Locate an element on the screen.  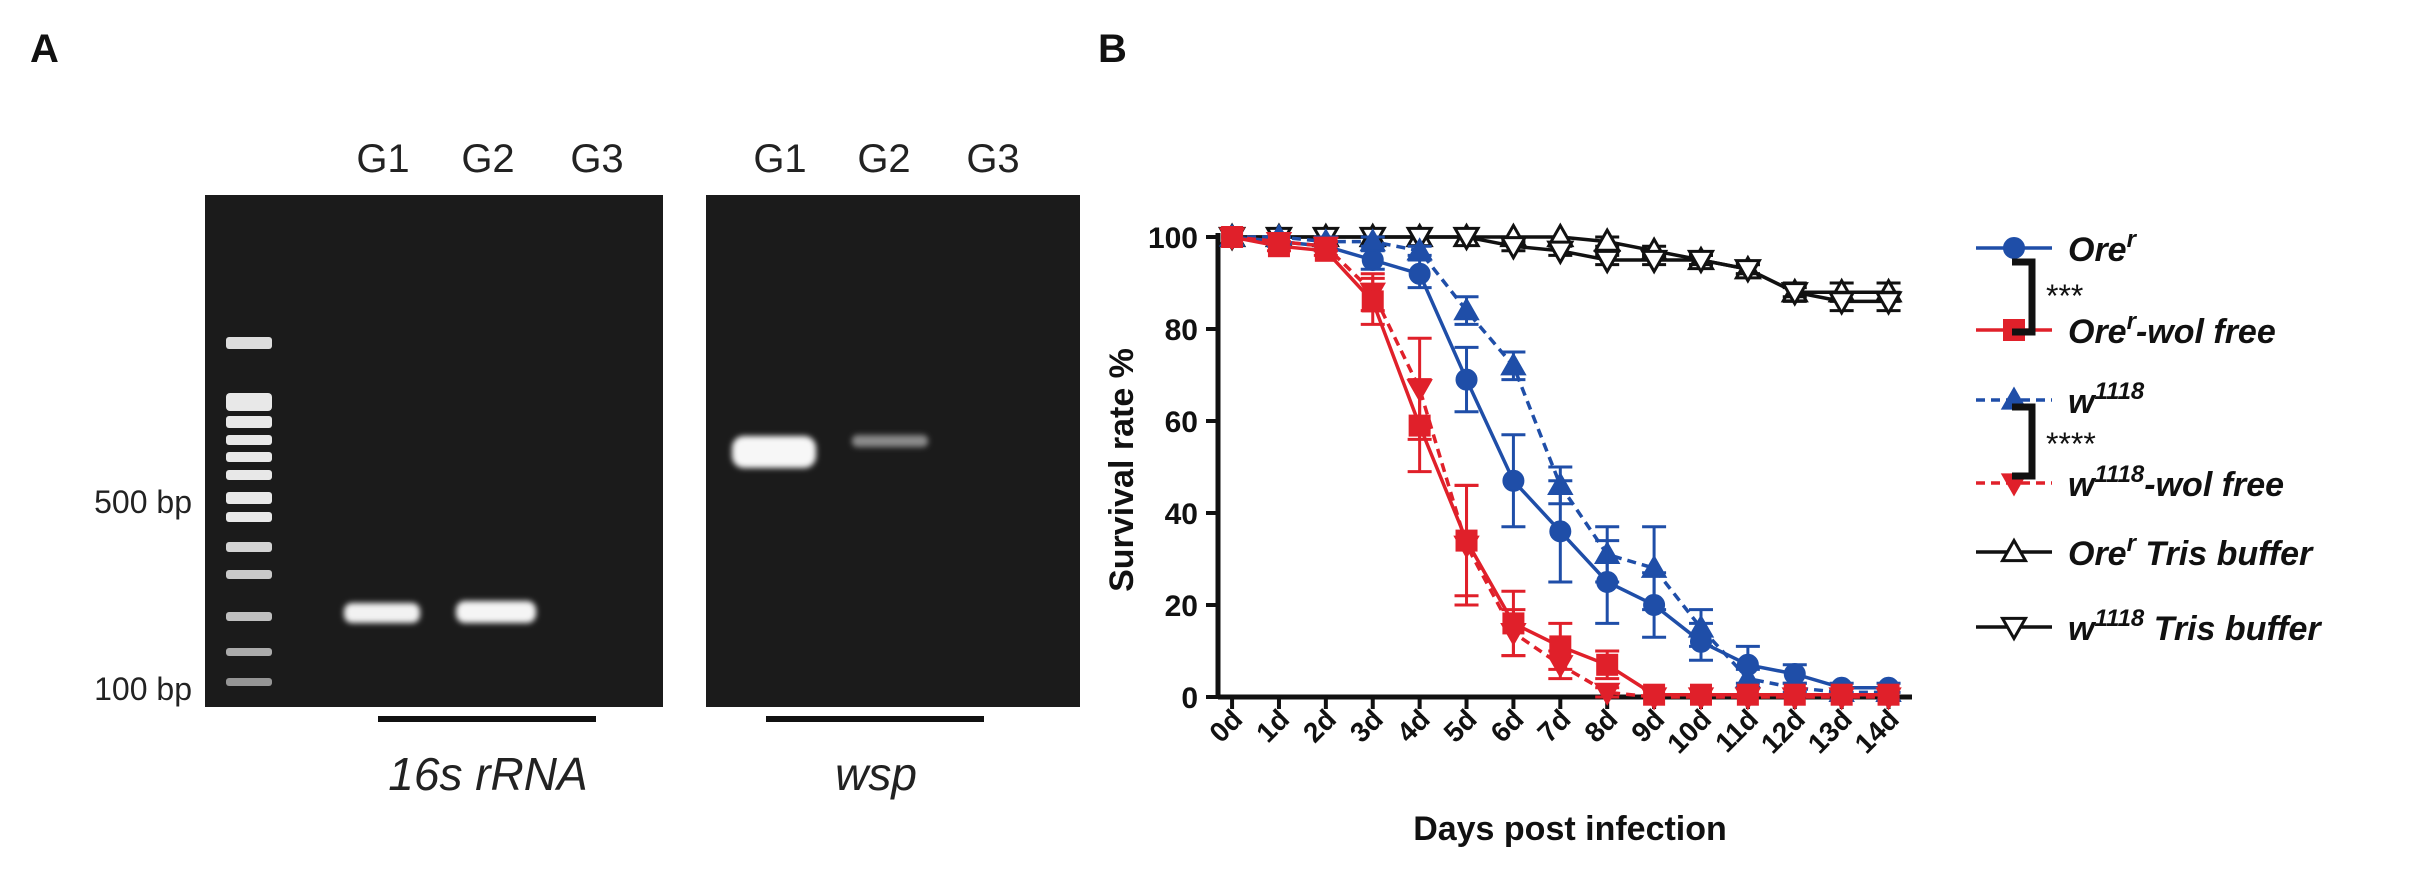
legend-label: w1118 is located at coordinates (2106, 399).